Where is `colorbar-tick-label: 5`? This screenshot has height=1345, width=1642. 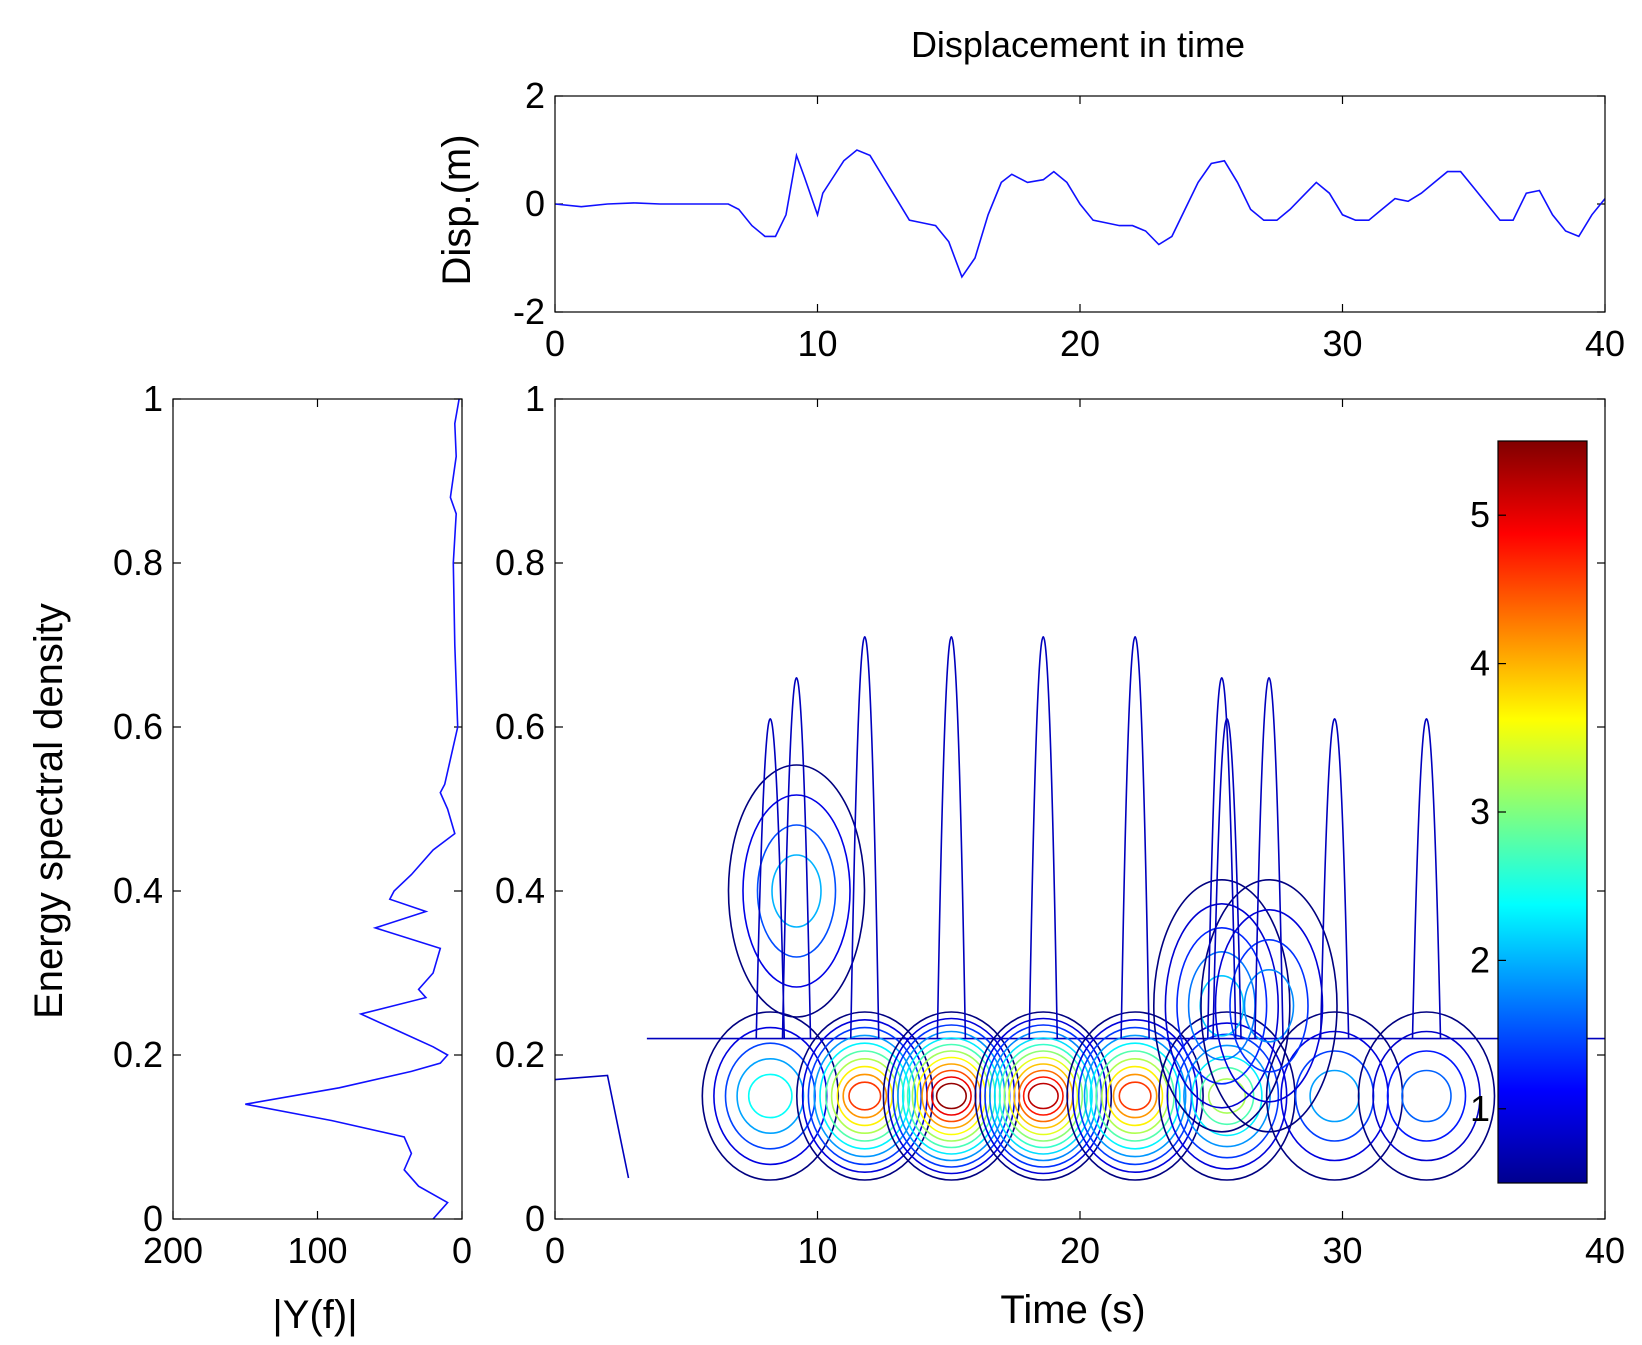
colorbar-tick-label: 5 is located at coordinates (1480, 514).